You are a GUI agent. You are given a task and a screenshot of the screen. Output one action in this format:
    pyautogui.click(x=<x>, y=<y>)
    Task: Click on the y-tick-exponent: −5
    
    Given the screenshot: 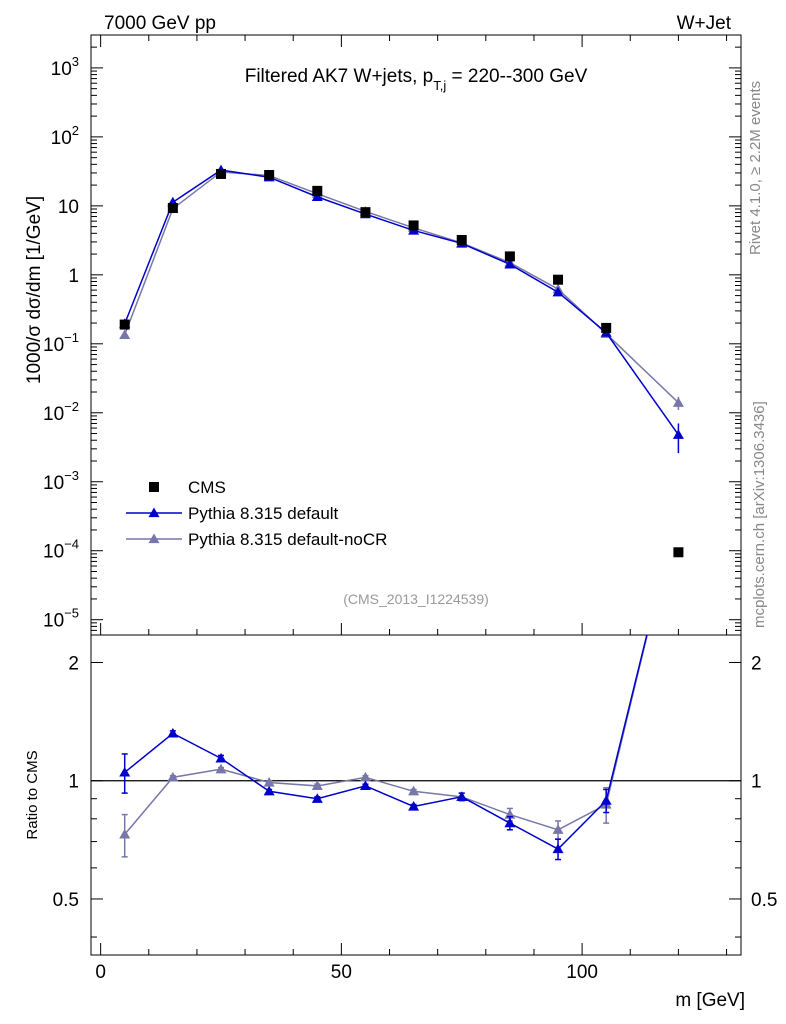 What is the action you would take?
    pyautogui.click(x=71, y=613)
    